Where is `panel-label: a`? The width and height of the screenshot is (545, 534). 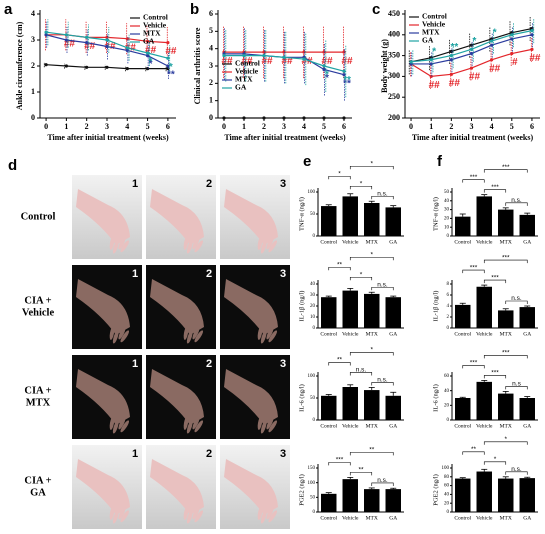 panel-label: a is located at coordinates (8, 9).